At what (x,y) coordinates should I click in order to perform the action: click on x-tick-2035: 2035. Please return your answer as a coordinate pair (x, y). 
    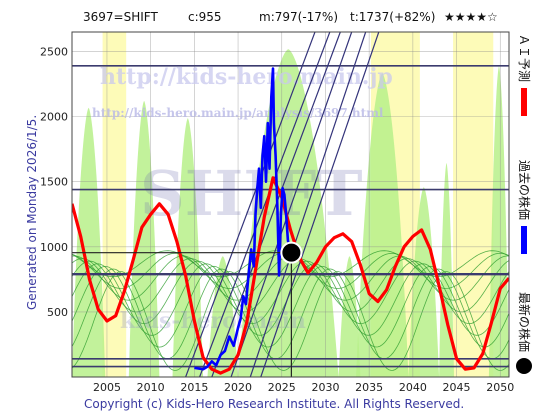
    Looking at the image, I should click on (369, 387).